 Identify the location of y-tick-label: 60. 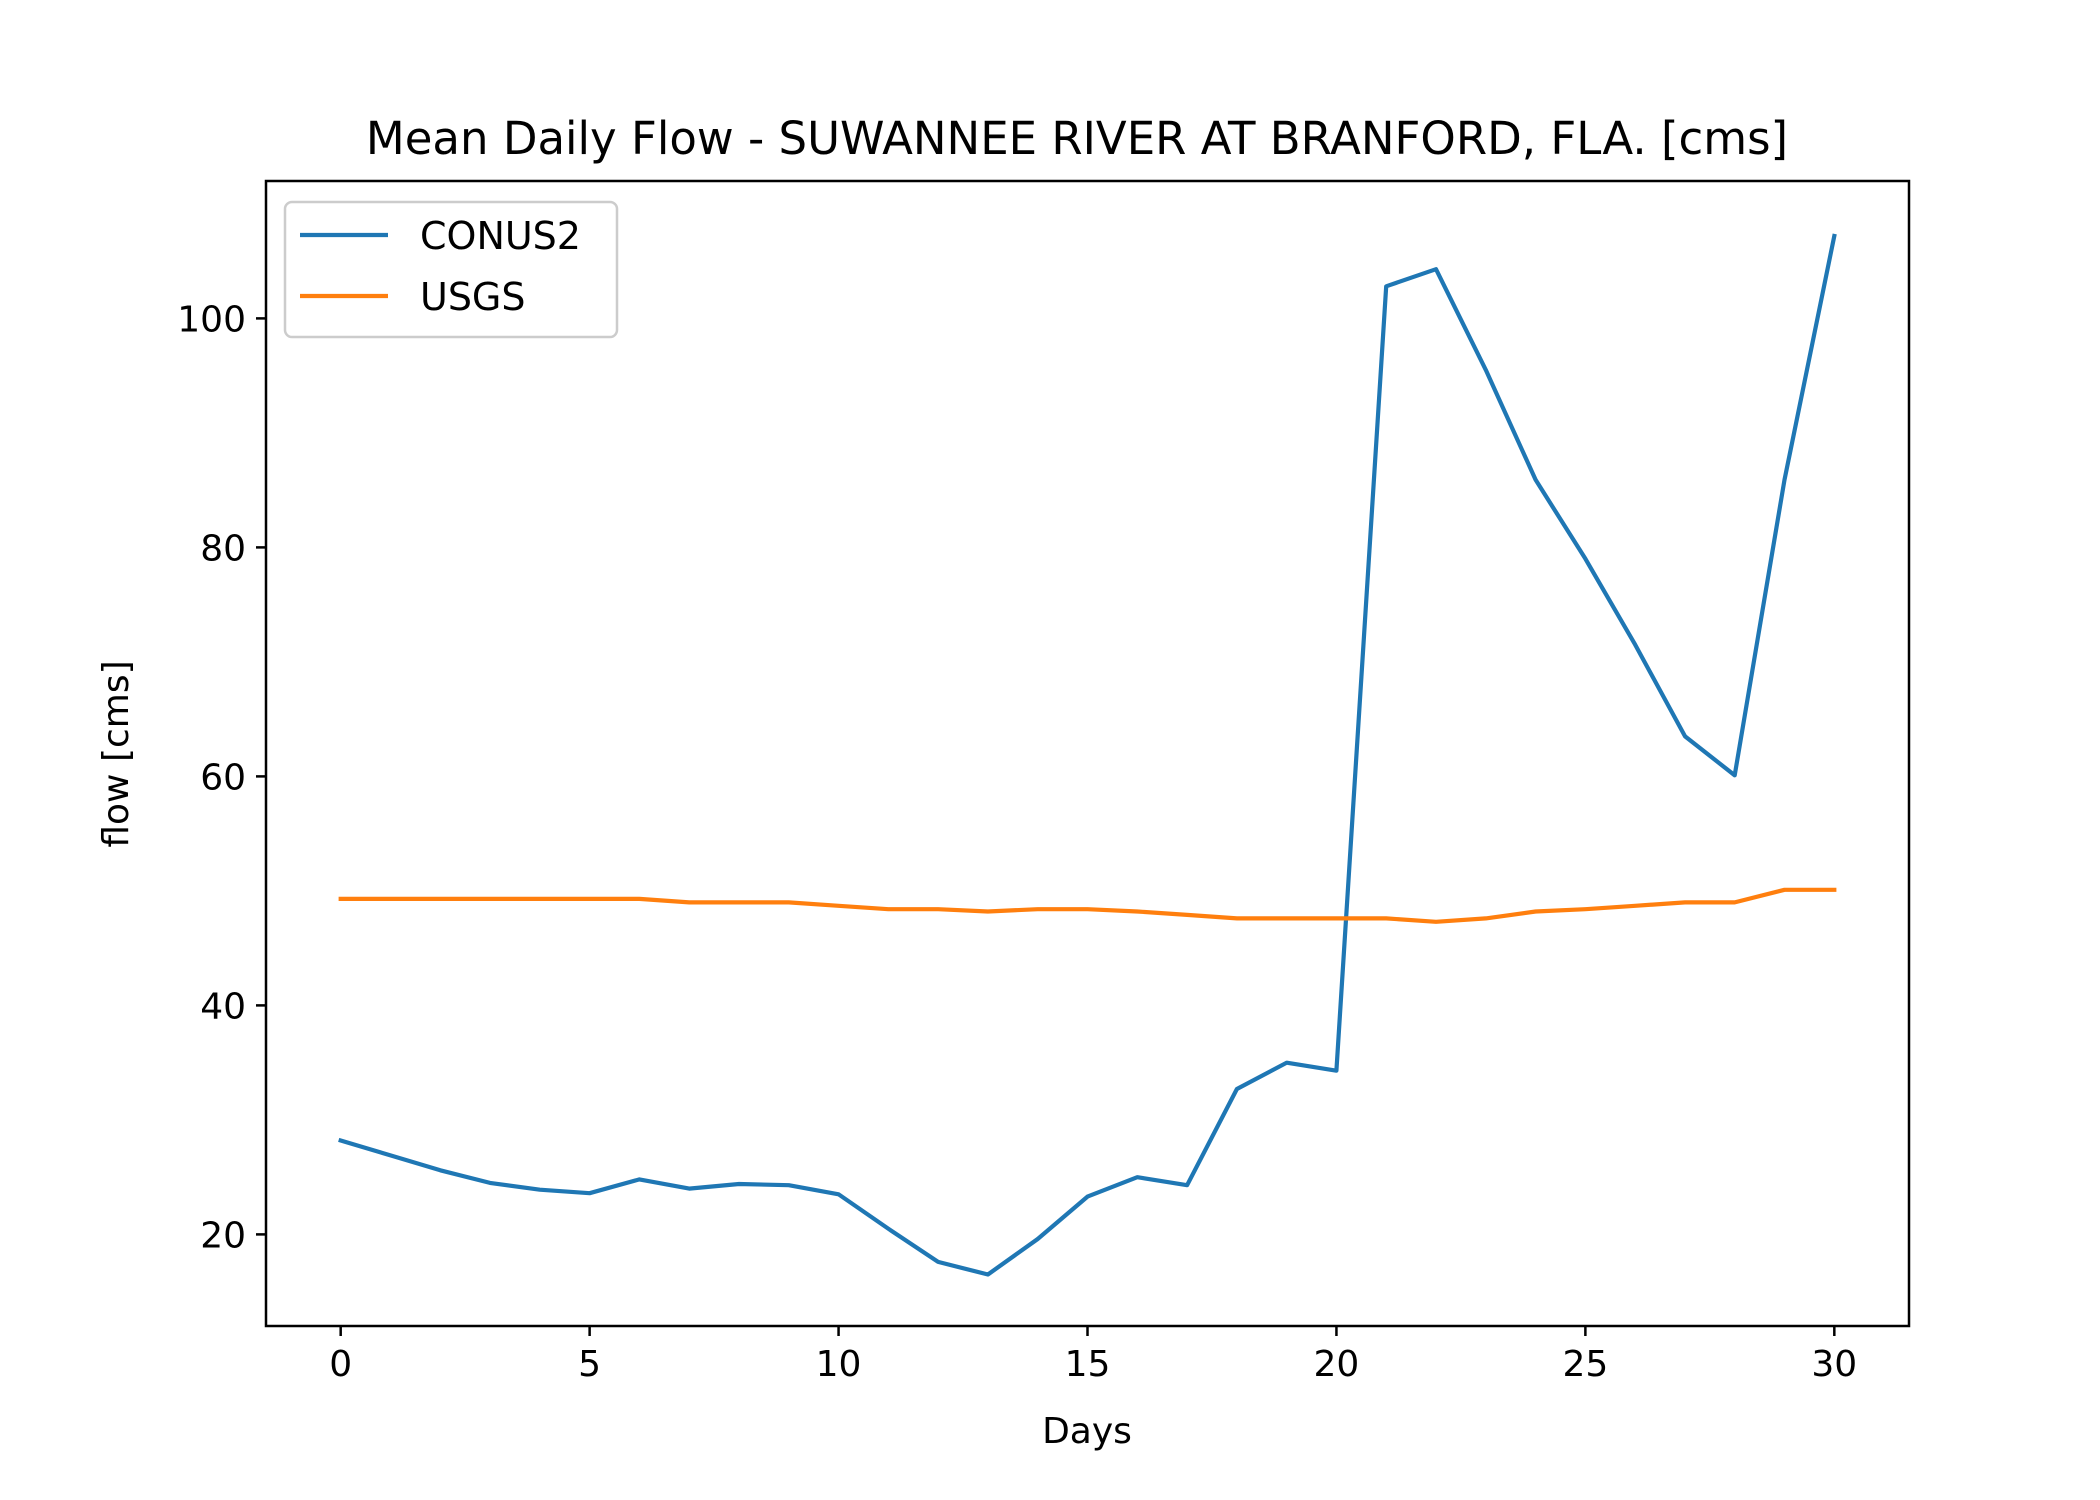
(223, 777).